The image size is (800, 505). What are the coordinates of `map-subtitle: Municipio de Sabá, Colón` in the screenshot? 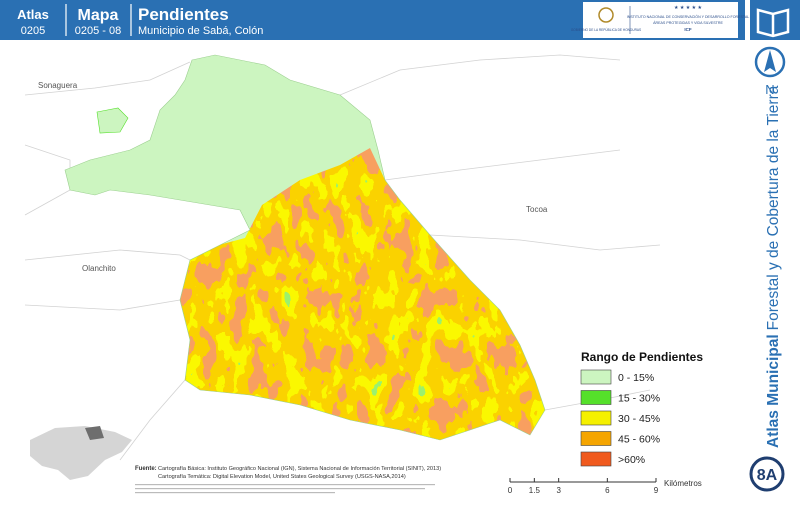 It's located at (200, 31).